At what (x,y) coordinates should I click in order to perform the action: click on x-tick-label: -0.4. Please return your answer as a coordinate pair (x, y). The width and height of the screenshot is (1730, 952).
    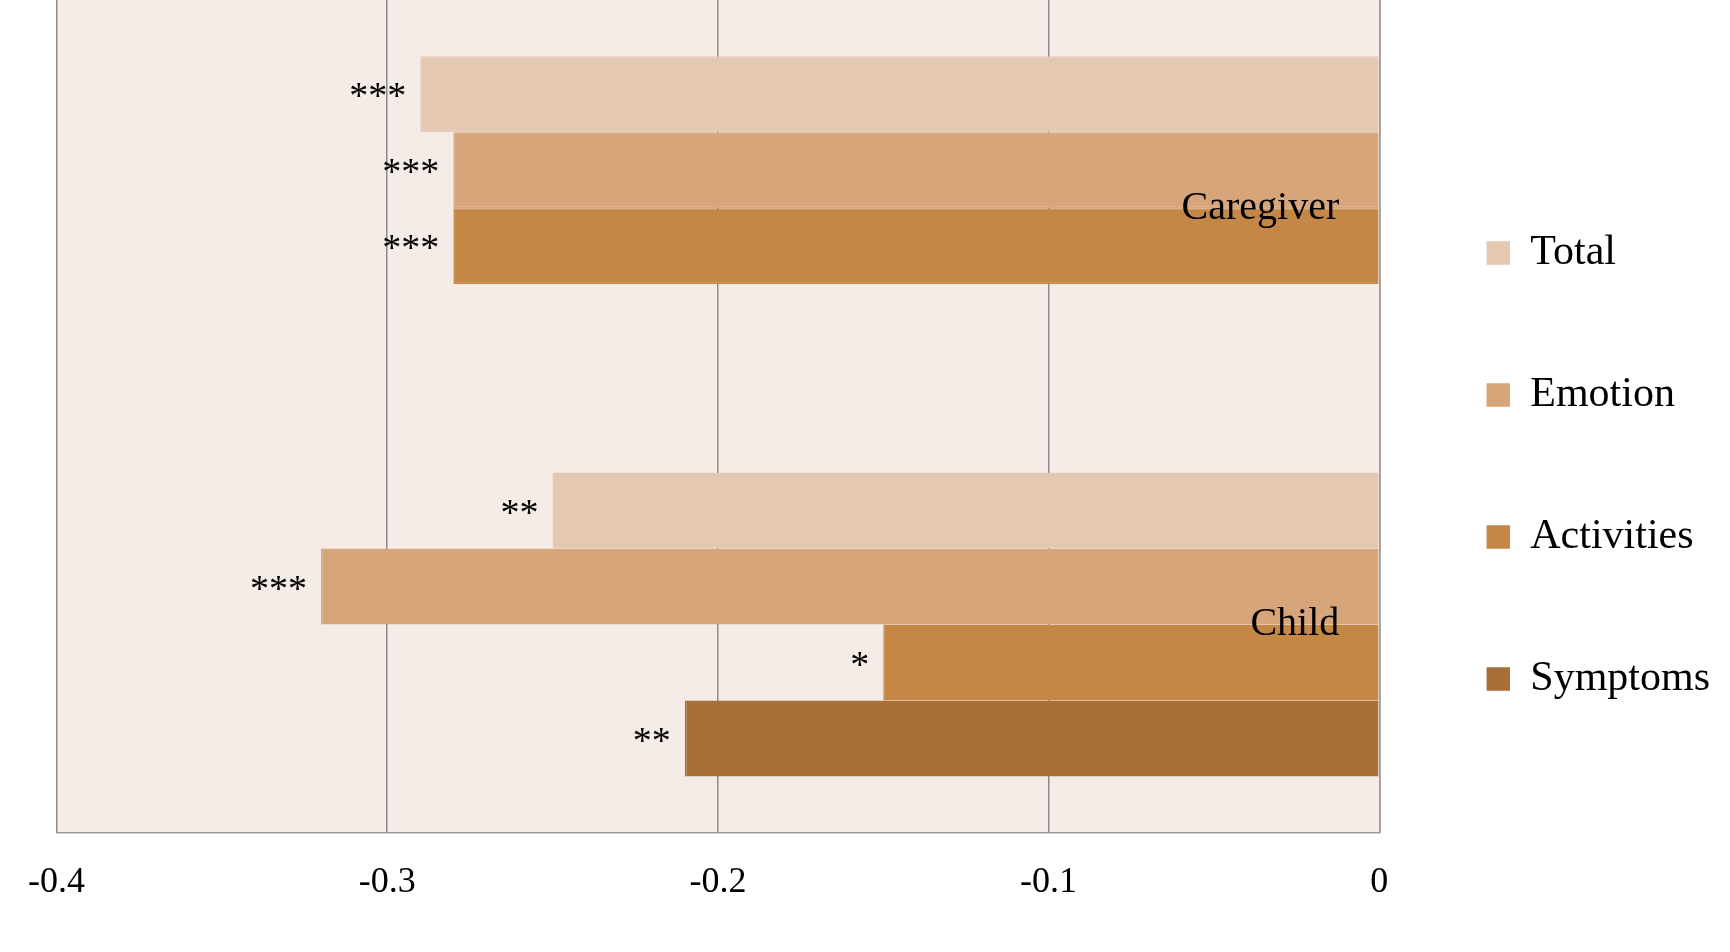
    Looking at the image, I should click on (56, 879).